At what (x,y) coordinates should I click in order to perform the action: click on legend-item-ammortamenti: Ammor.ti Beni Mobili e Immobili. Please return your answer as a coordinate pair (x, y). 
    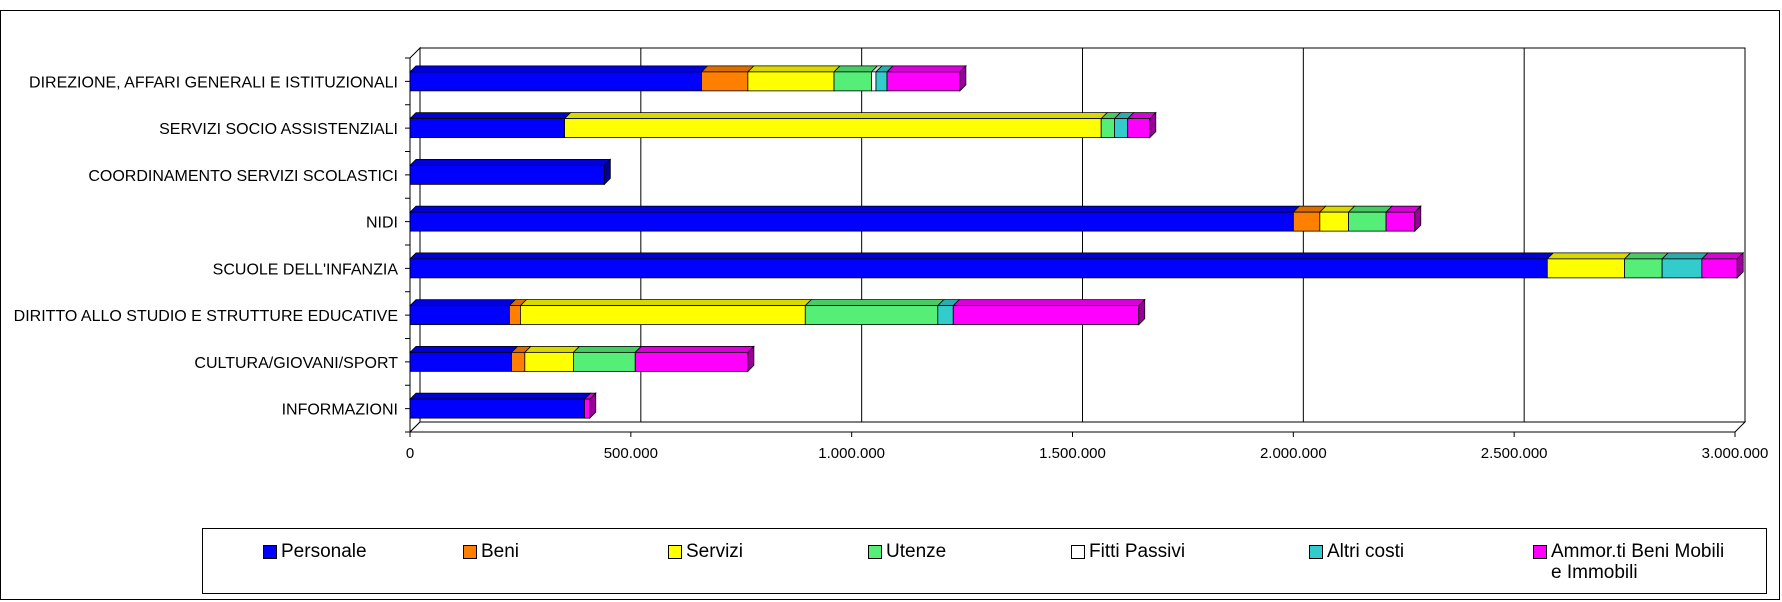
    Looking at the image, I should click on (1632, 562).